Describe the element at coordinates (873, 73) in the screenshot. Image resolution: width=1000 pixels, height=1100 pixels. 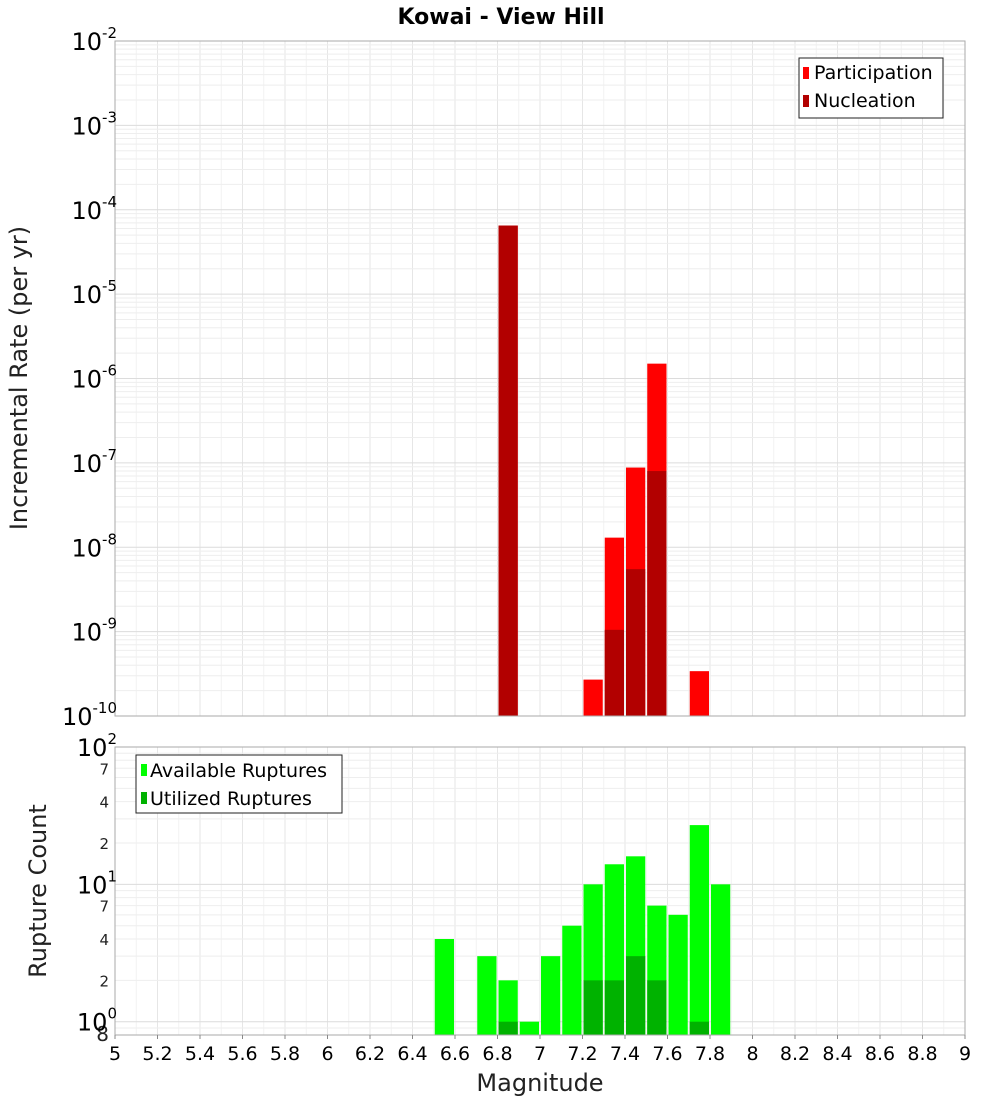
I see `legend-label-participation: Participation` at that location.